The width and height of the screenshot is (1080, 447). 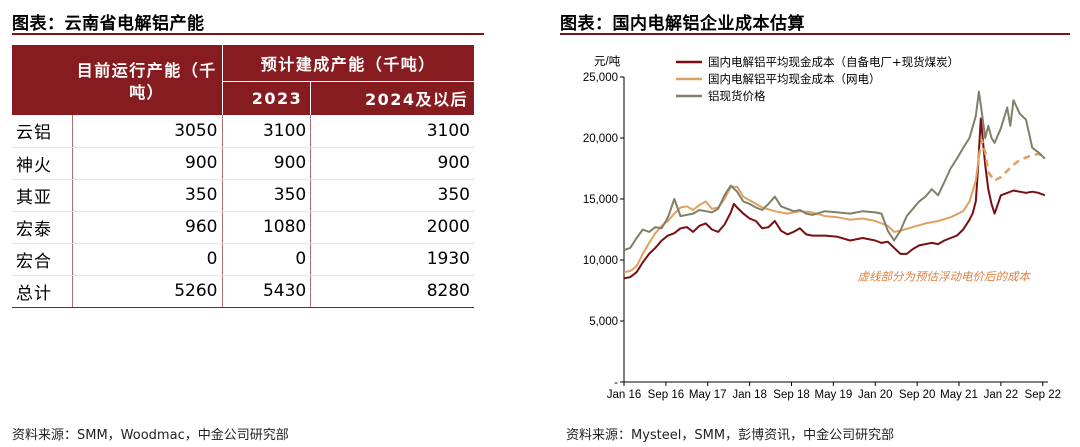 I want to click on capacity-2023-cell: 0, so click(x=266, y=259).